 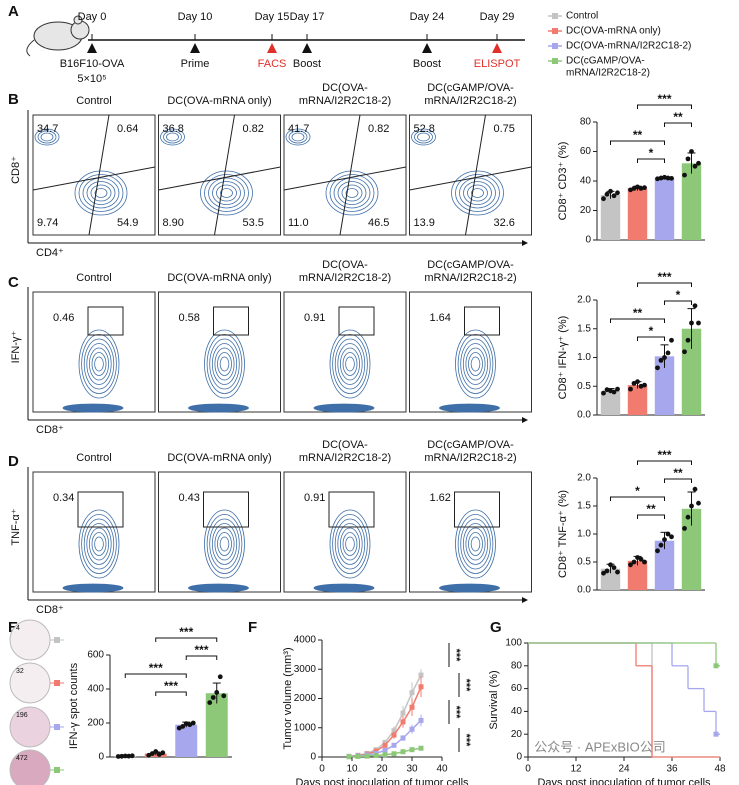 What do you see at coordinates (517, 711) in the screenshot?
I see `y-tick-label: 40` at bounding box center [517, 711].